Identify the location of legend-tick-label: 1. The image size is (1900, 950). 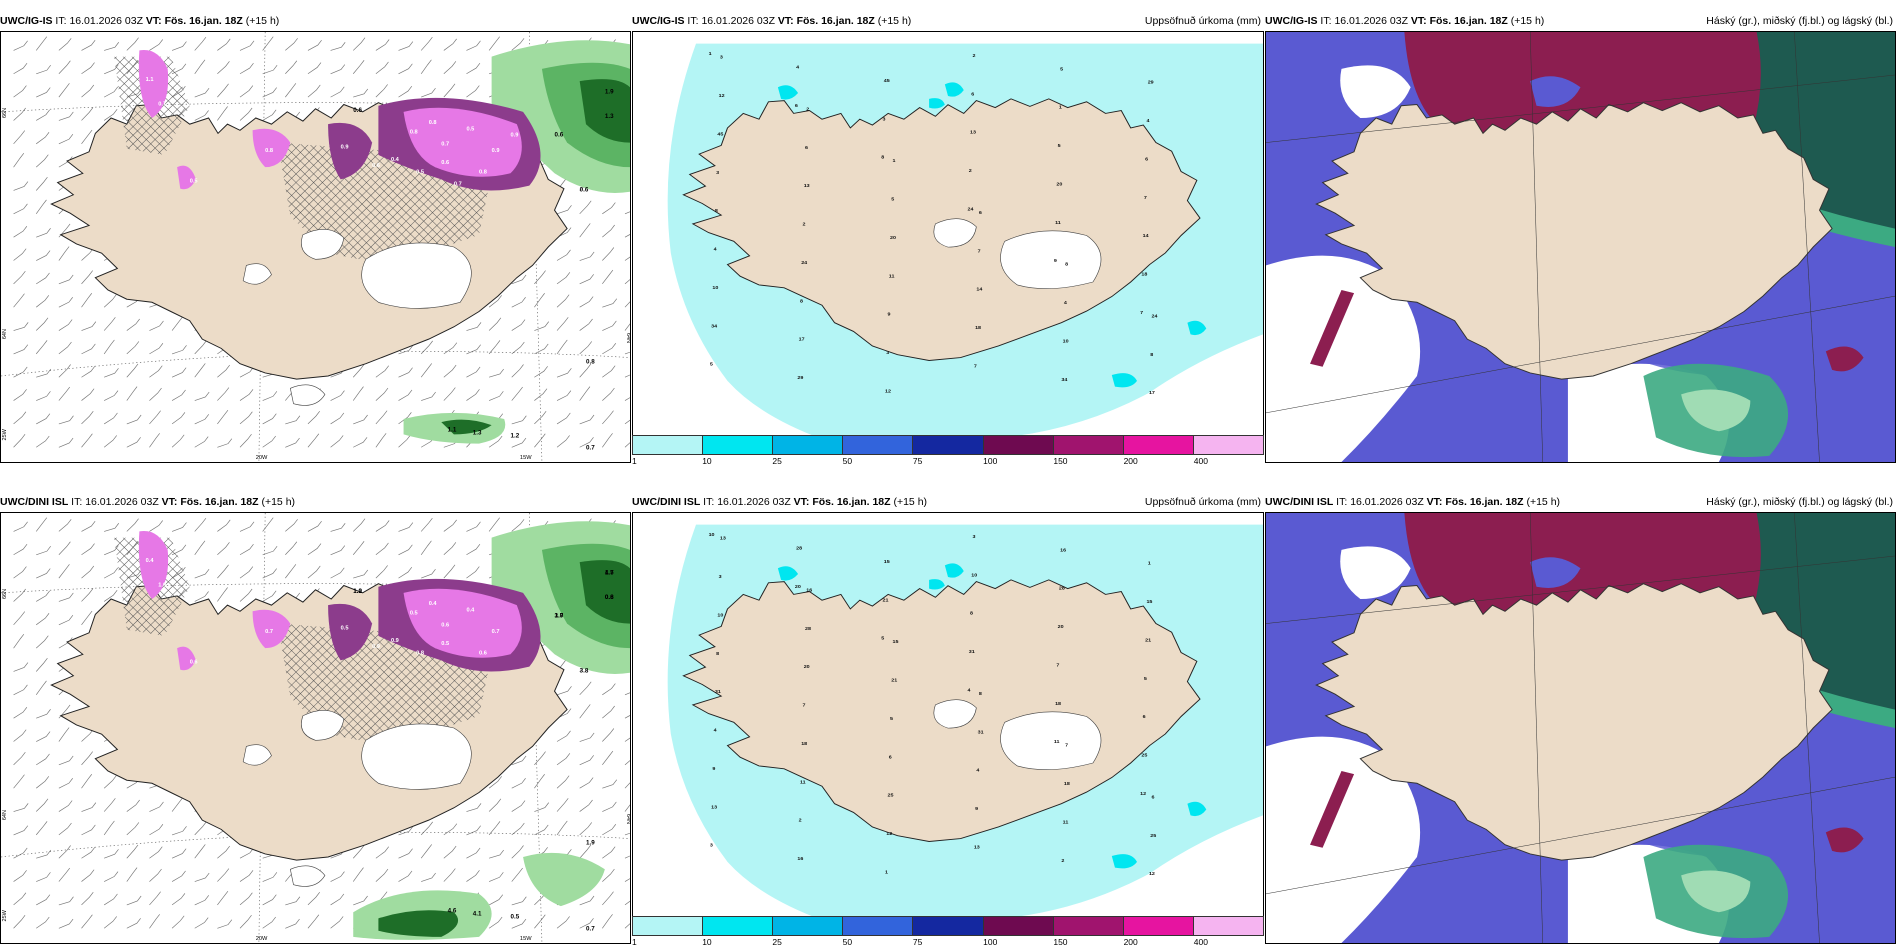
(634, 461).